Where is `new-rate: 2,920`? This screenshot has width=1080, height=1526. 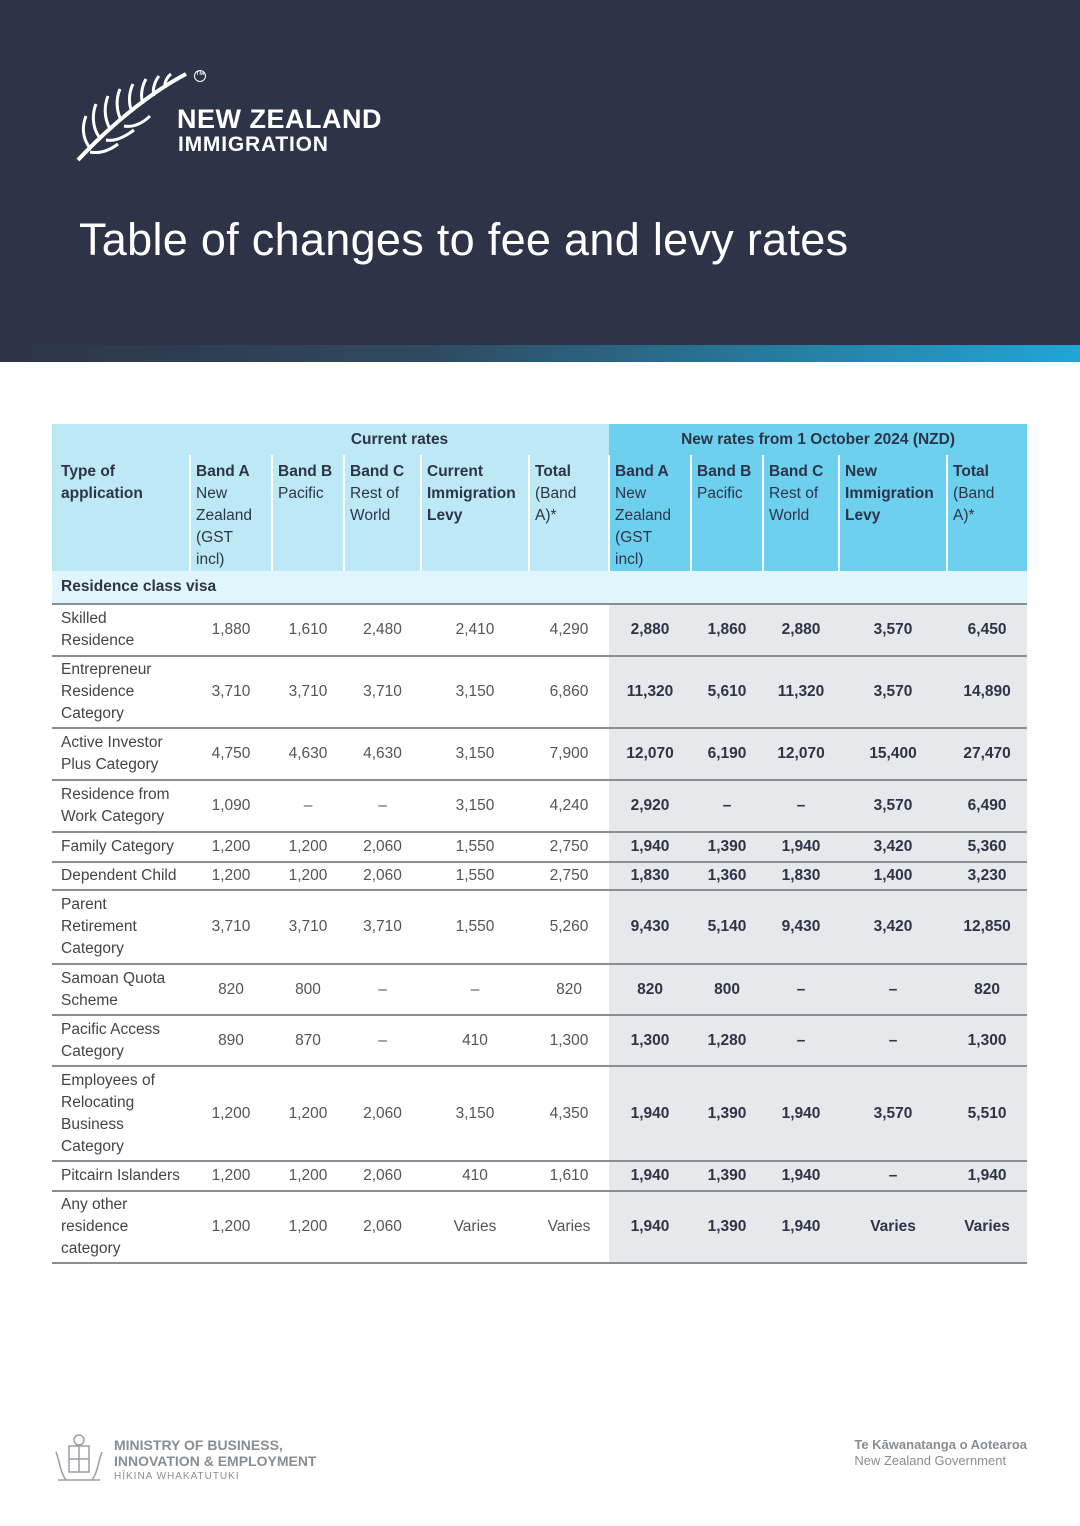
new-rate: 2,920 is located at coordinates (650, 805).